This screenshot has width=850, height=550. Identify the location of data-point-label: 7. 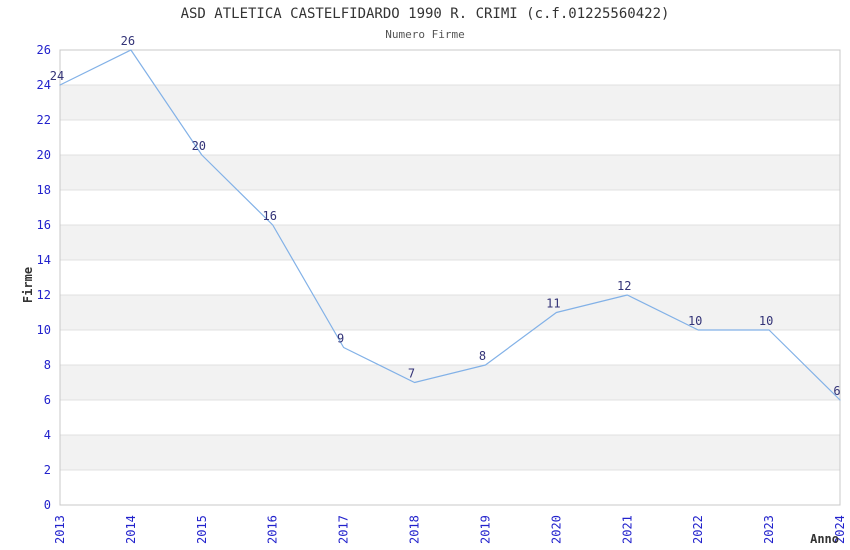
(411, 374).